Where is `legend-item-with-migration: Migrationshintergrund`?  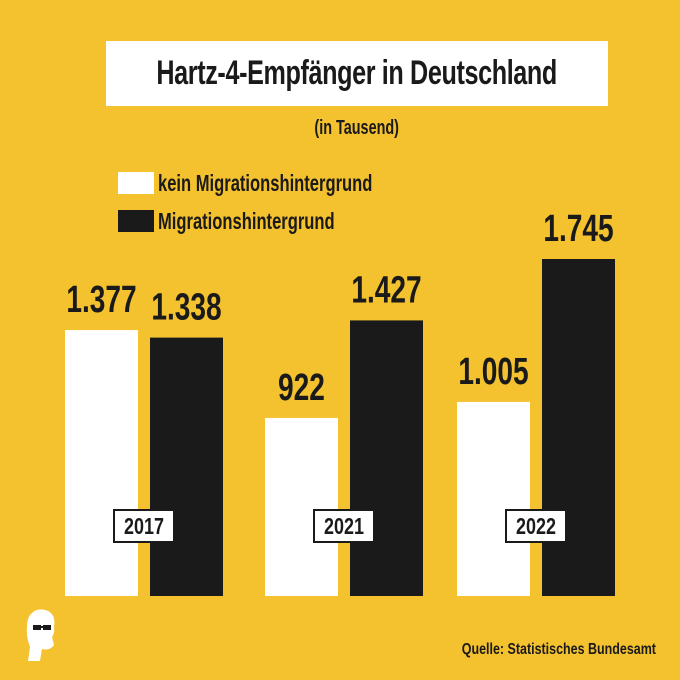
legend-item-with-migration: Migrationshintergrund is located at coordinates (260, 221).